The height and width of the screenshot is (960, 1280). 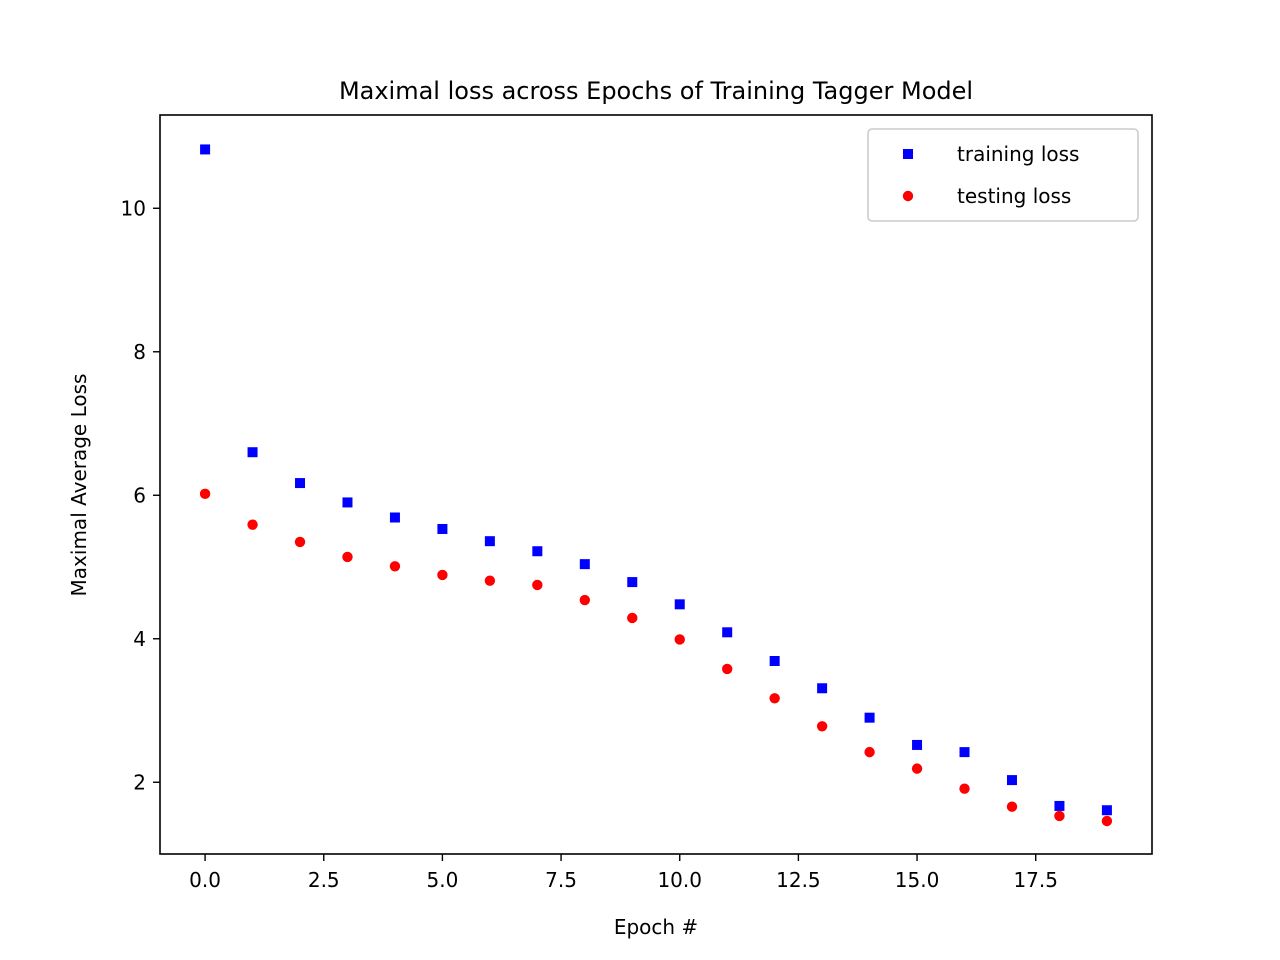 I want to click on x-tick-label: 0.0, so click(x=205, y=880).